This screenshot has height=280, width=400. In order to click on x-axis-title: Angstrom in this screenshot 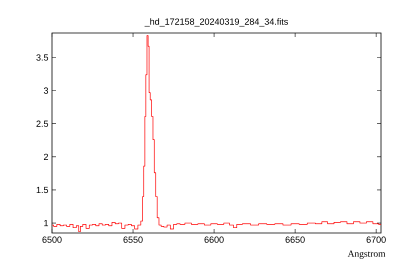, I will do `click(367, 254)`.